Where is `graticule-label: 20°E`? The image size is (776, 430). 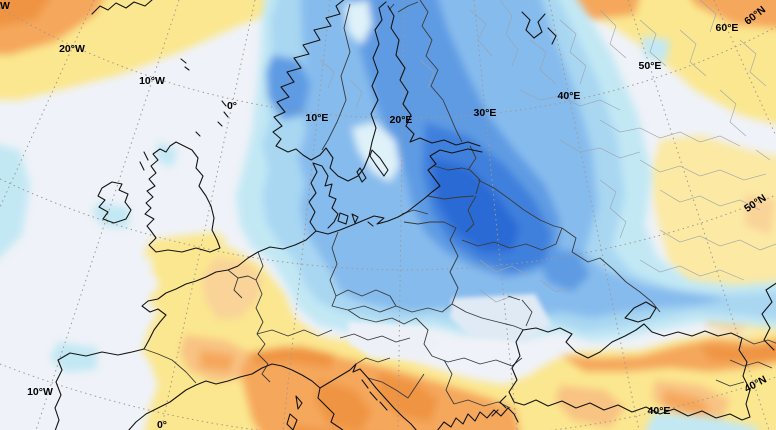
graticule-label: 20°E is located at coordinates (401, 120).